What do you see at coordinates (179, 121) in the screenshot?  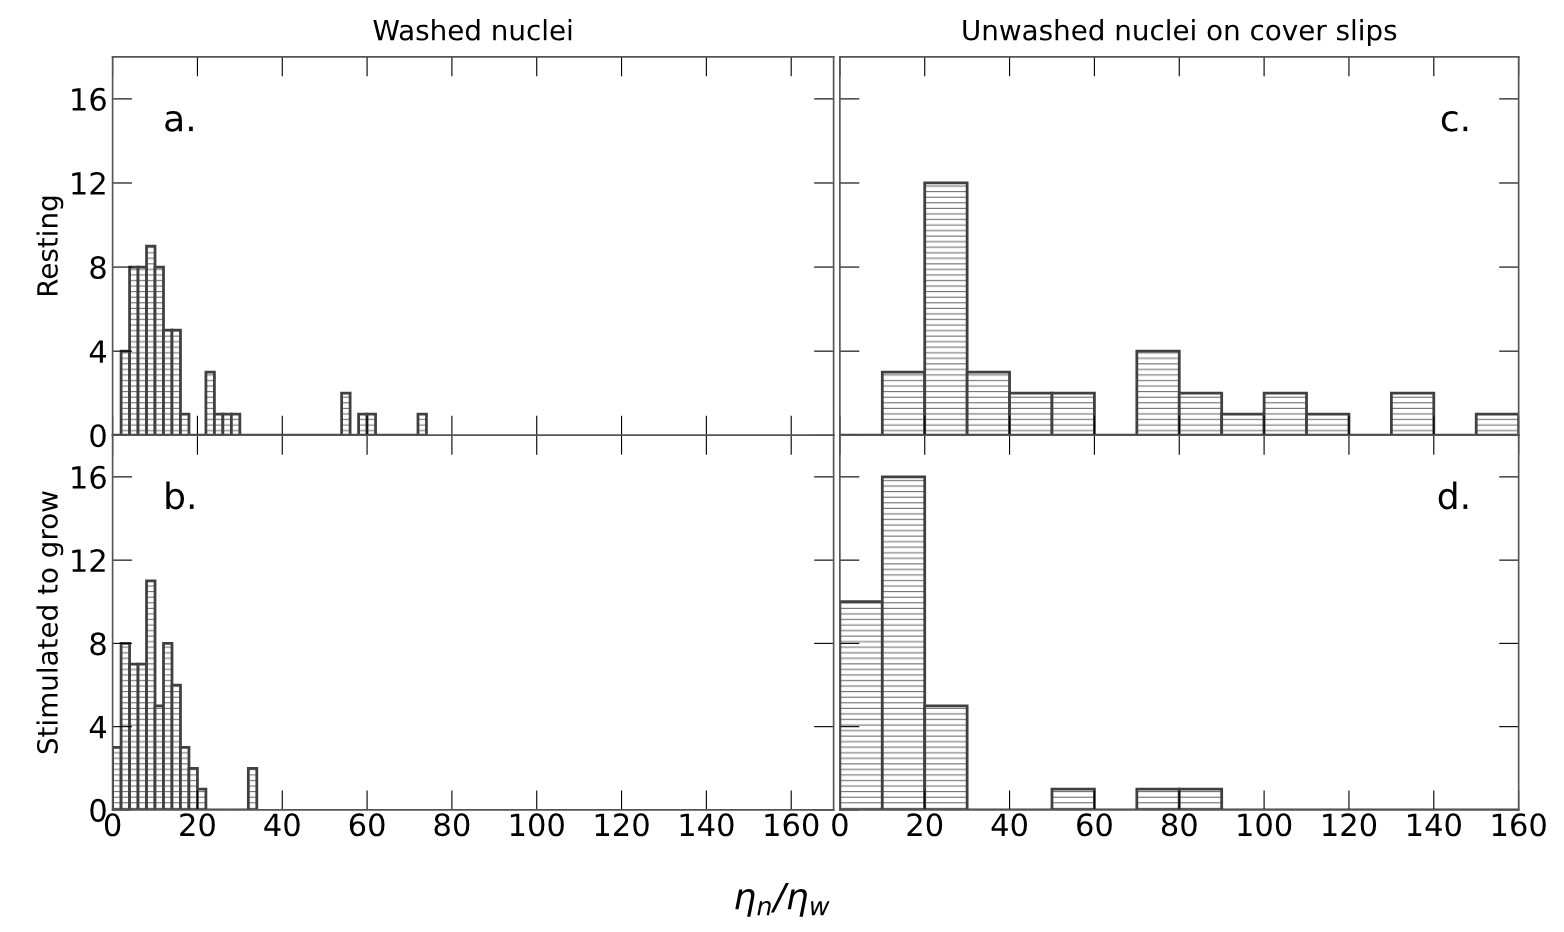 I see `annotation: a.` at bounding box center [179, 121].